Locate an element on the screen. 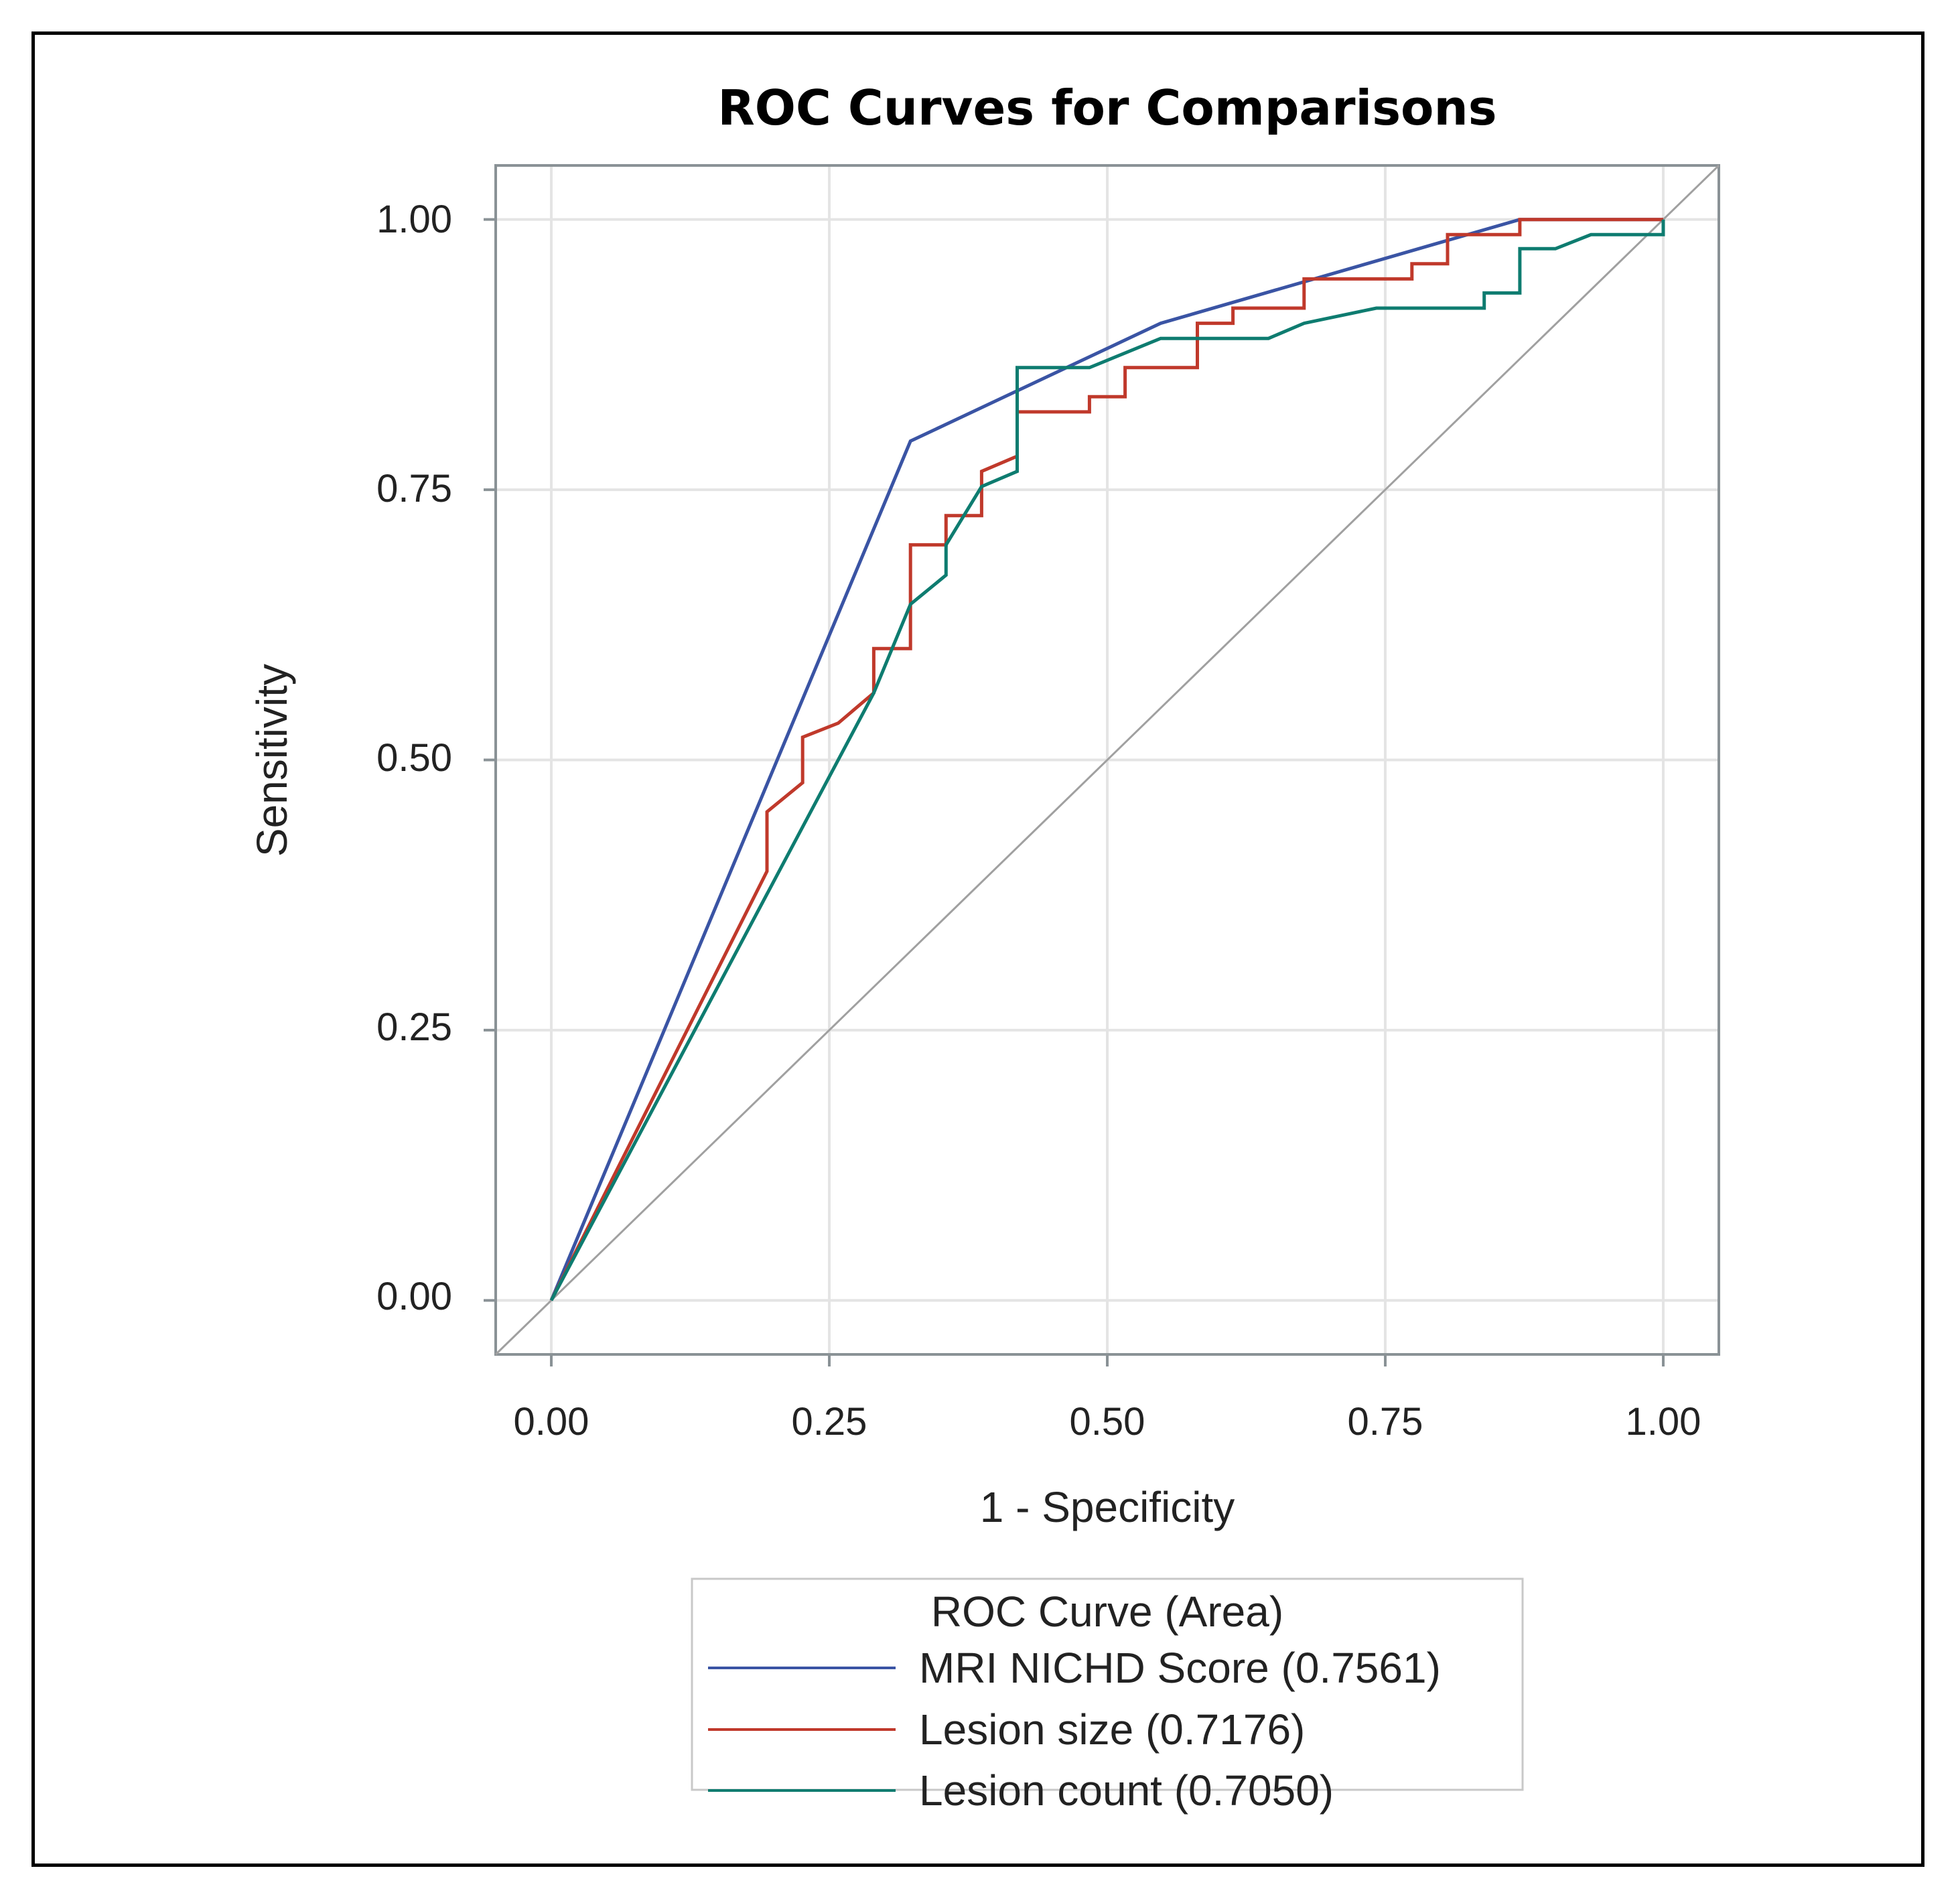  x-tick-label: 0.75 is located at coordinates (1385, 1422).